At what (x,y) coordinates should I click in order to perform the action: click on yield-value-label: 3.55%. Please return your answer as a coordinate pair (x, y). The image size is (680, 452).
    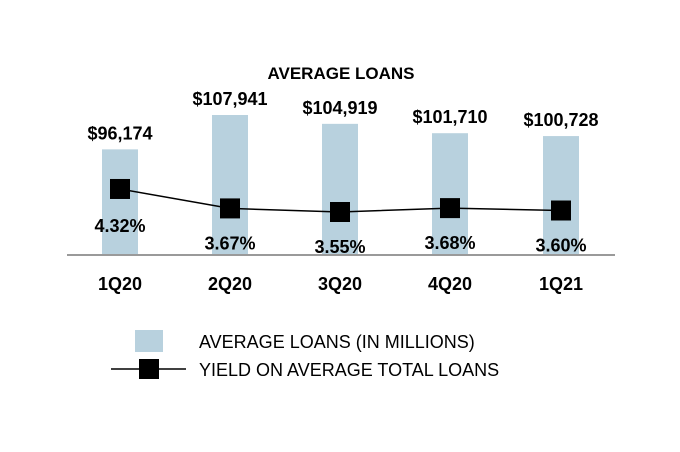
    Looking at the image, I should click on (339, 247).